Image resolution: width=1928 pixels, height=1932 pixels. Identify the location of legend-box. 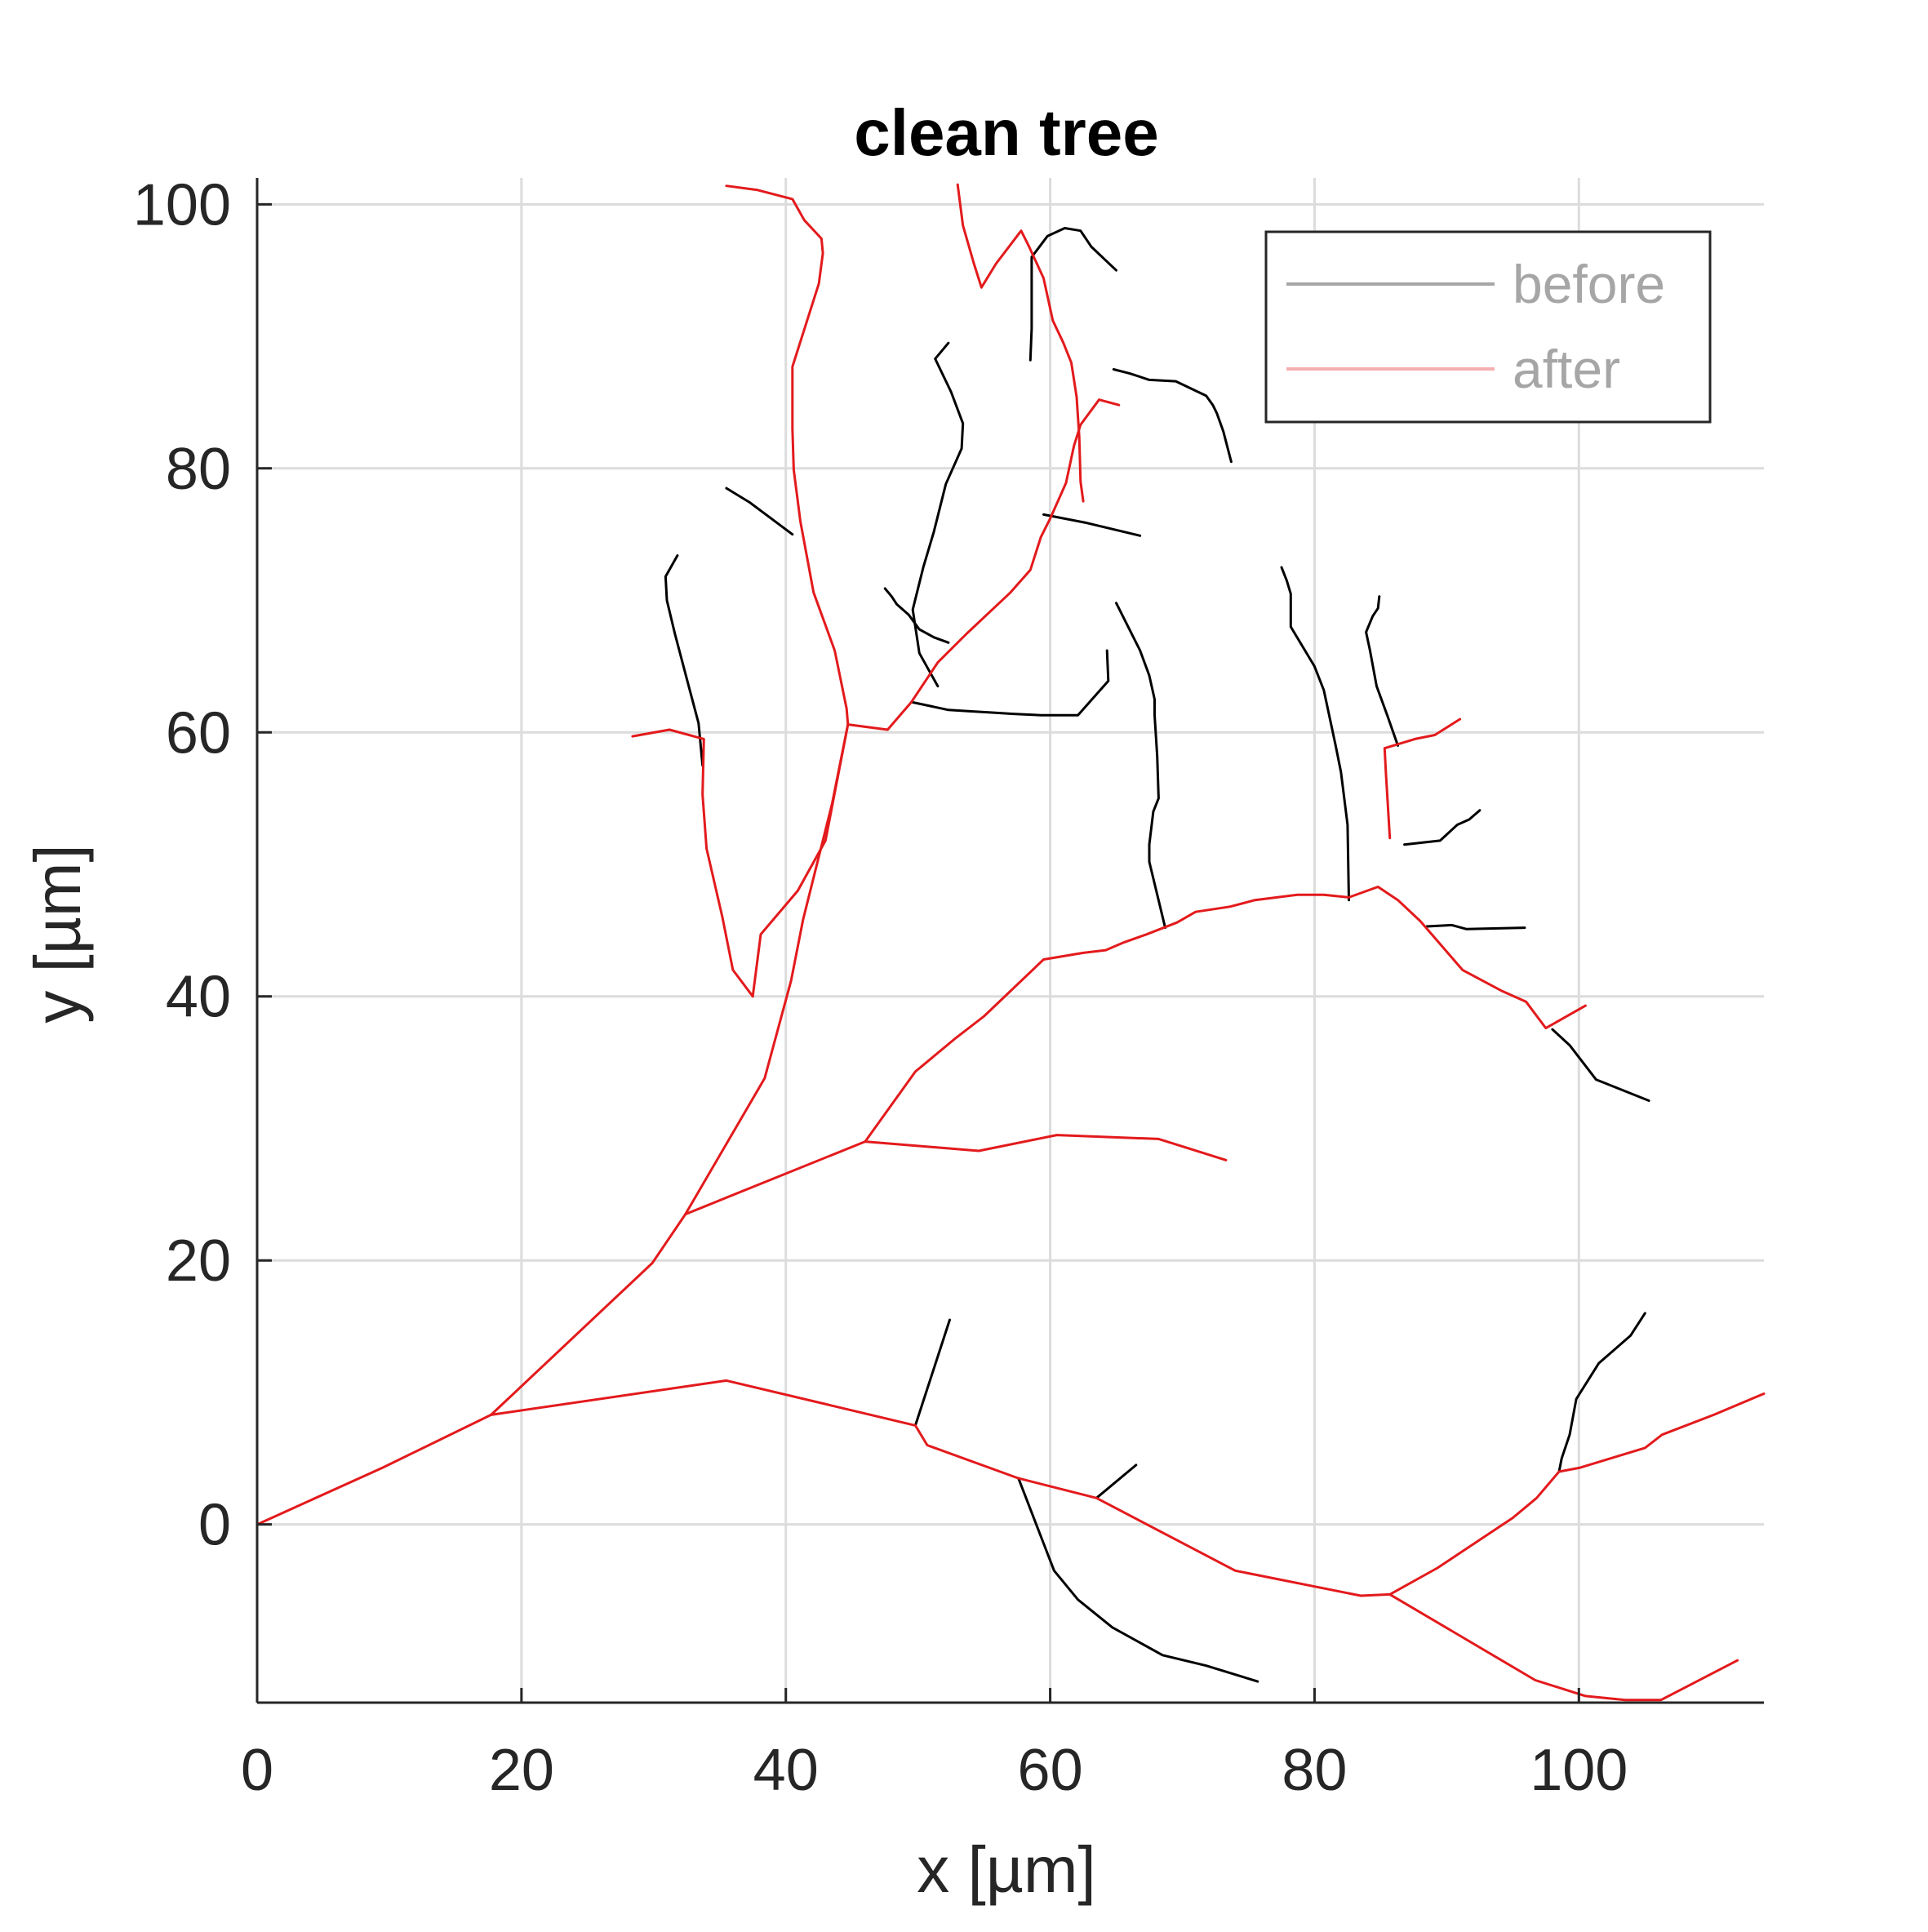
(1488, 327).